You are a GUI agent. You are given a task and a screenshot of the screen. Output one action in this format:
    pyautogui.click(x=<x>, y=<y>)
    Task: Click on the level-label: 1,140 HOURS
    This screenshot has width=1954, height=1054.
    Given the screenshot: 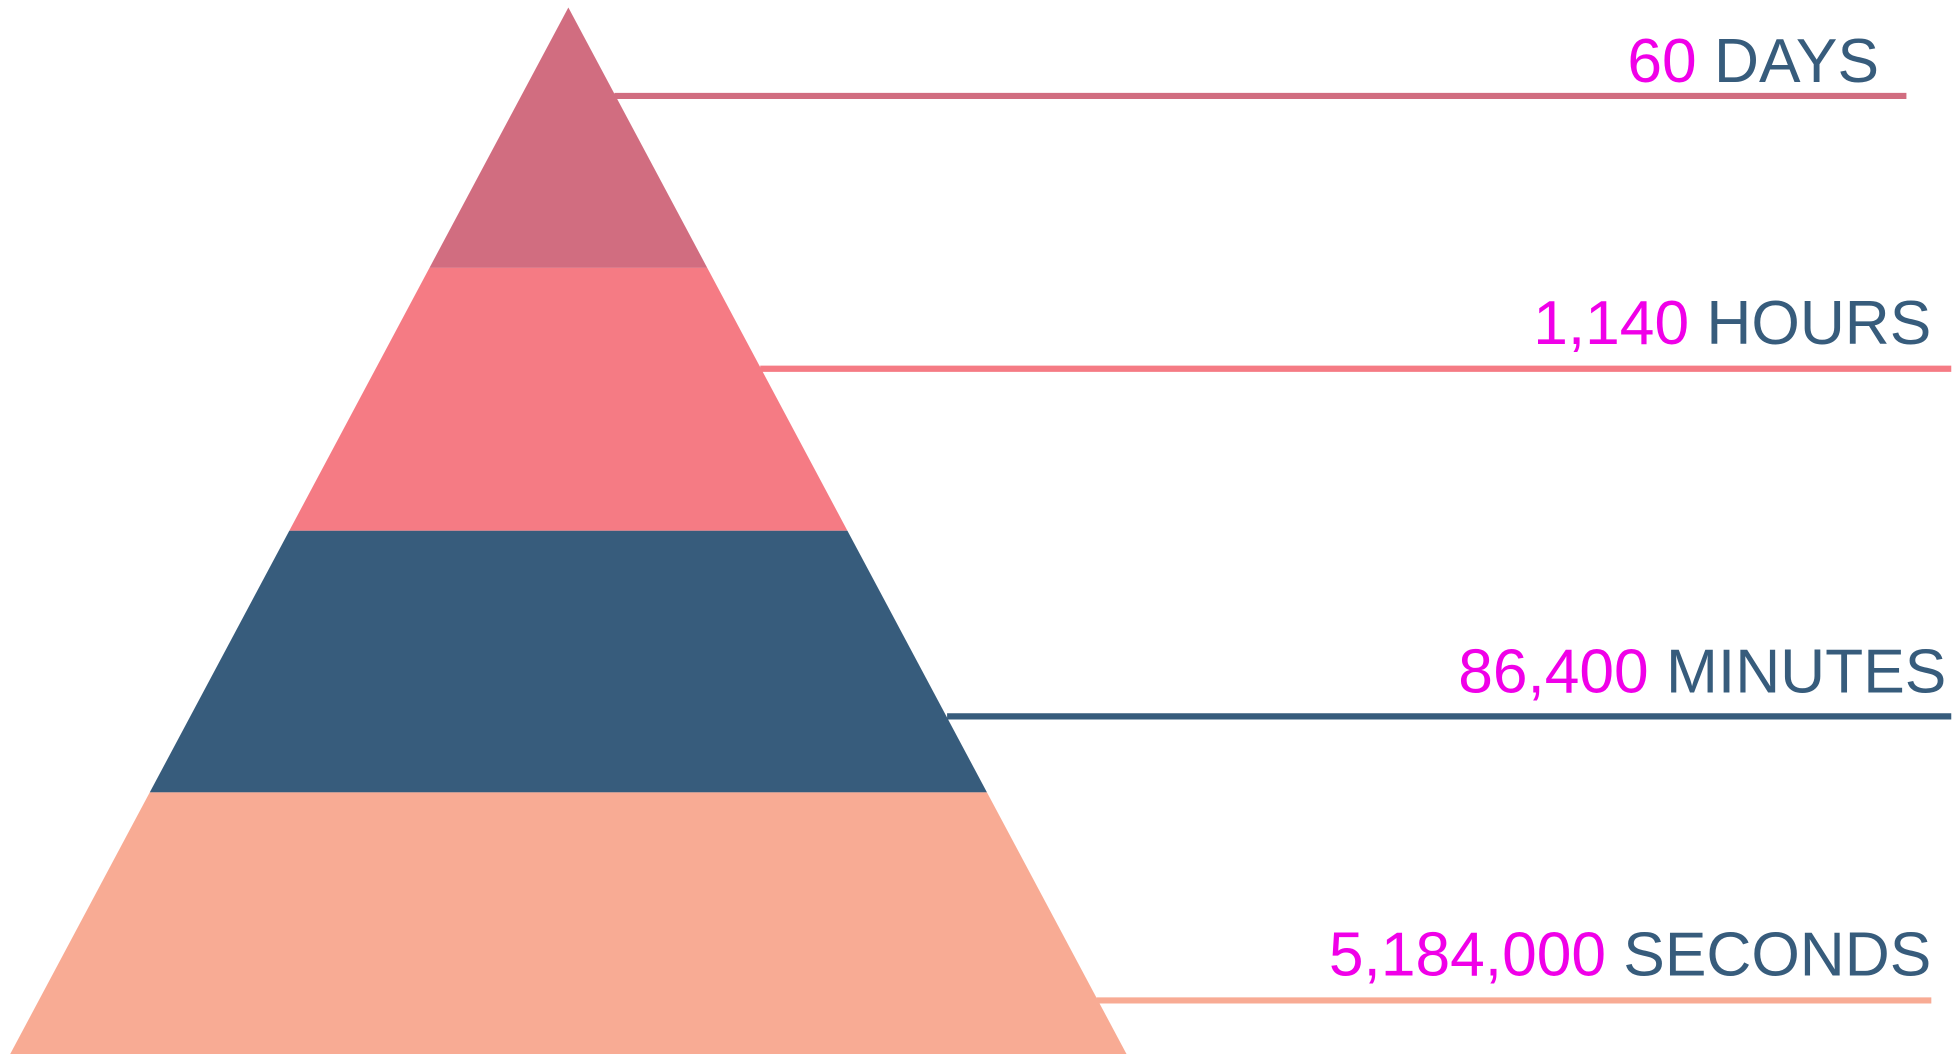 What is the action you would take?
    pyautogui.click(x=1732, y=323)
    